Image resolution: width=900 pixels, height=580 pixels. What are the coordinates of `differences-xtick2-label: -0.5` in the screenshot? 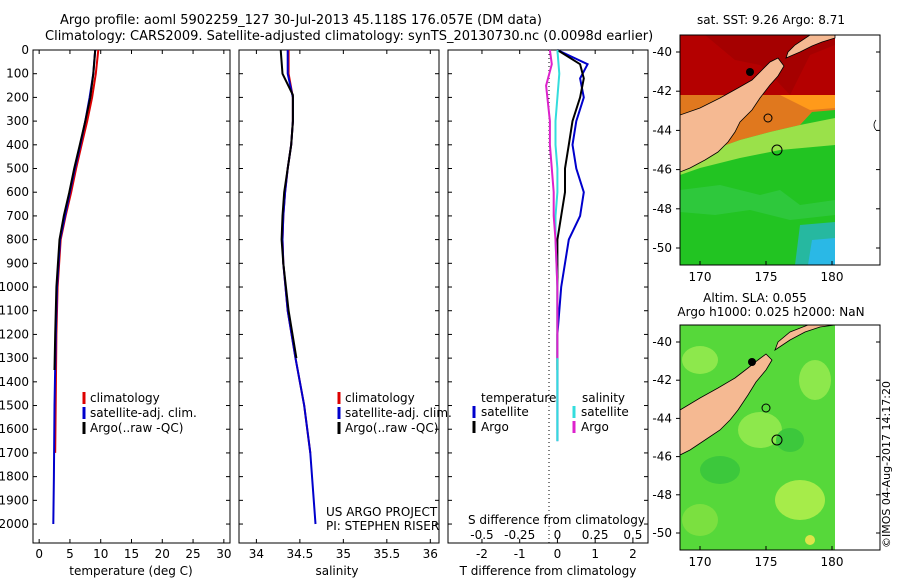 It's located at (481, 535).